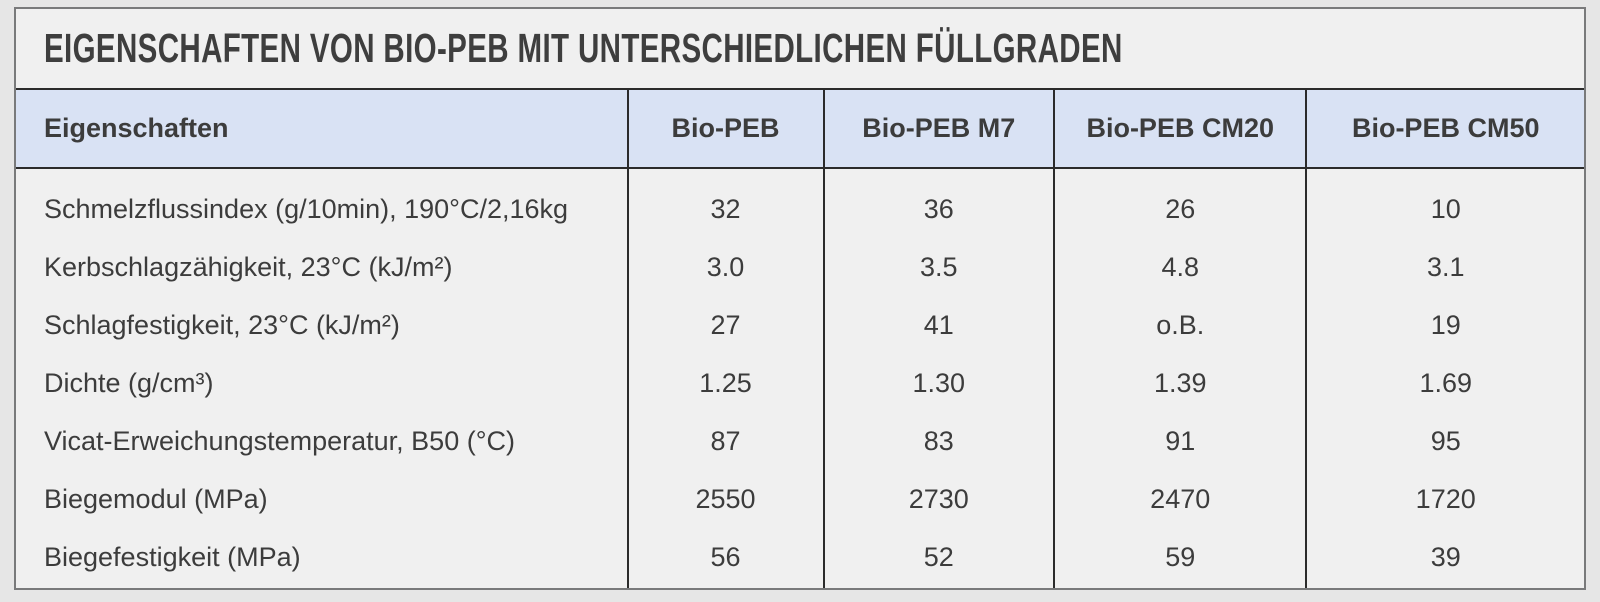  What do you see at coordinates (1444, 558) in the screenshot?
I see `cell-value: 39` at bounding box center [1444, 558].